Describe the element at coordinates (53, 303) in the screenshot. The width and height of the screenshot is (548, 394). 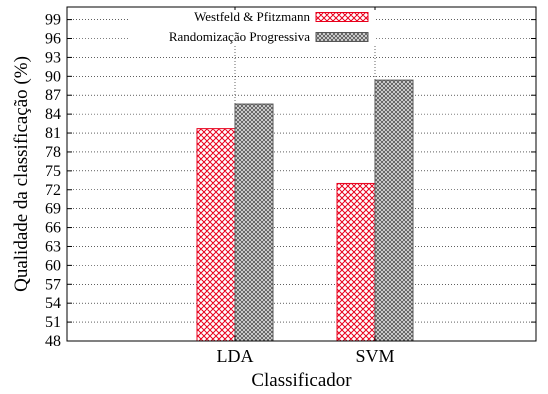
I see `y-tick-label: 54` at that location.